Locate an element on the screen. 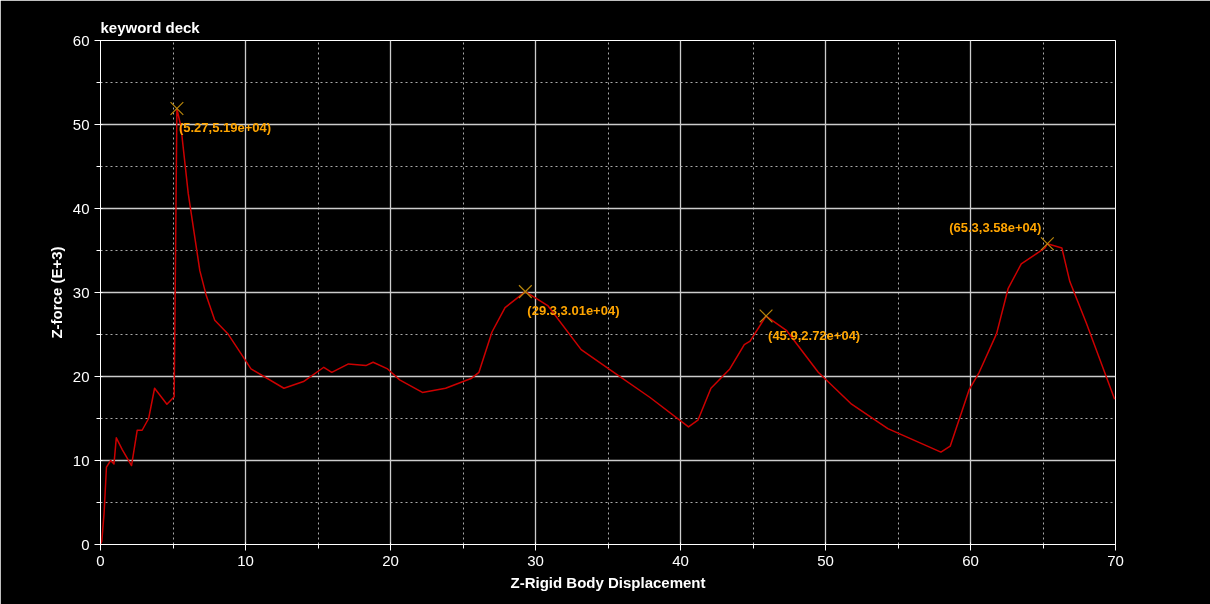 The height and width of the screenshot is (604, 1210). y-axis-title: Z-force (E+3) is located at coordinates (56, 292).